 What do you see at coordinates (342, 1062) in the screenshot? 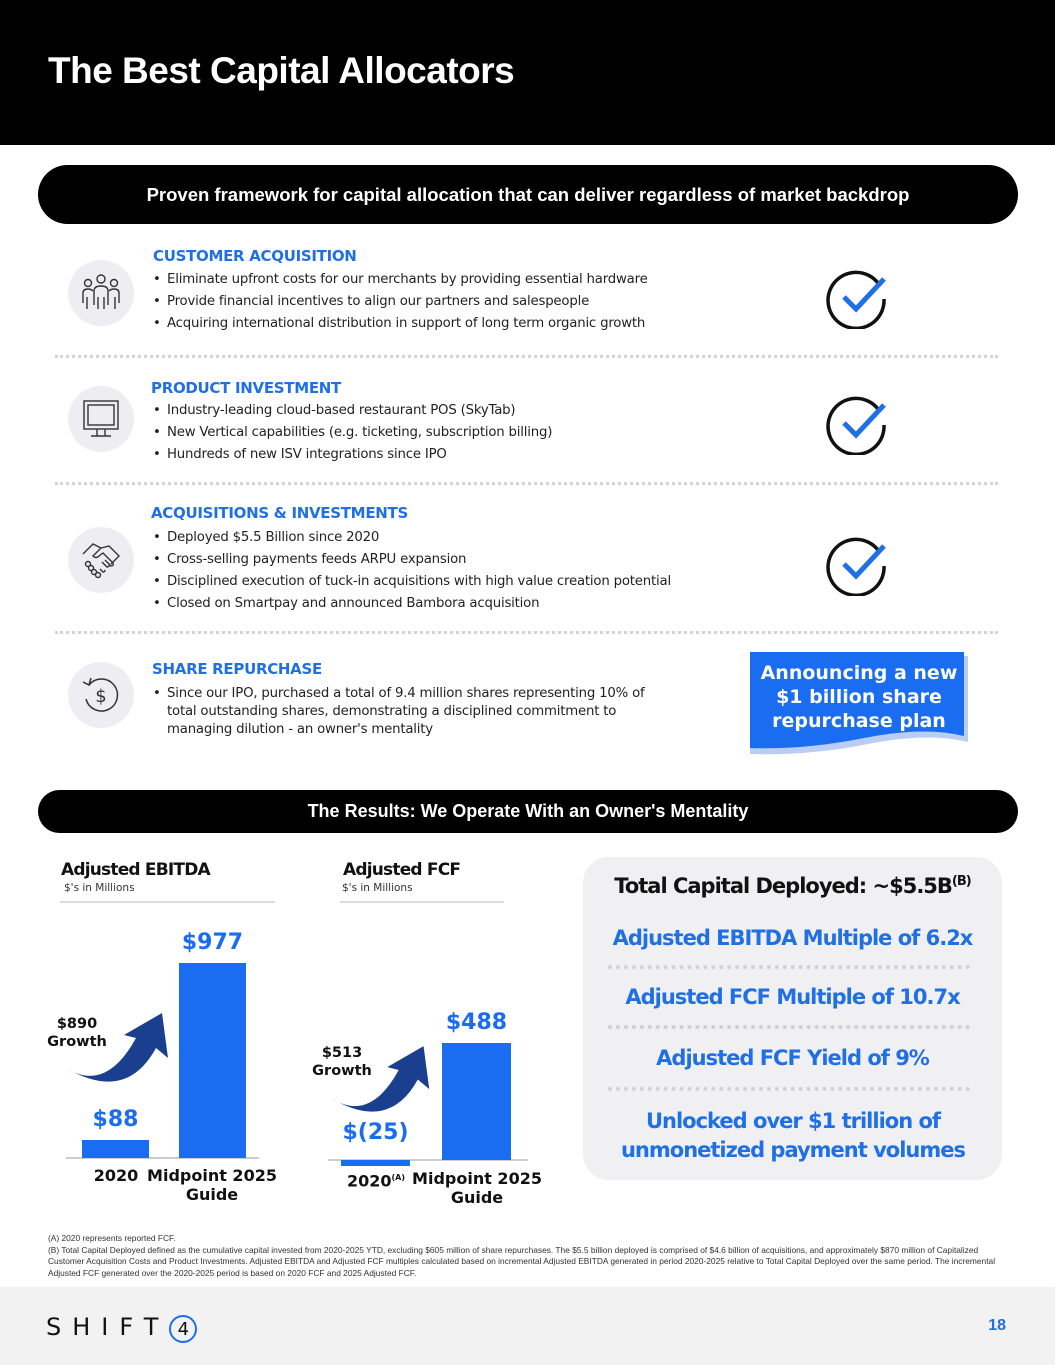
I see `growth-annotation: $513 Growth` at bounding box center [342, 1062].